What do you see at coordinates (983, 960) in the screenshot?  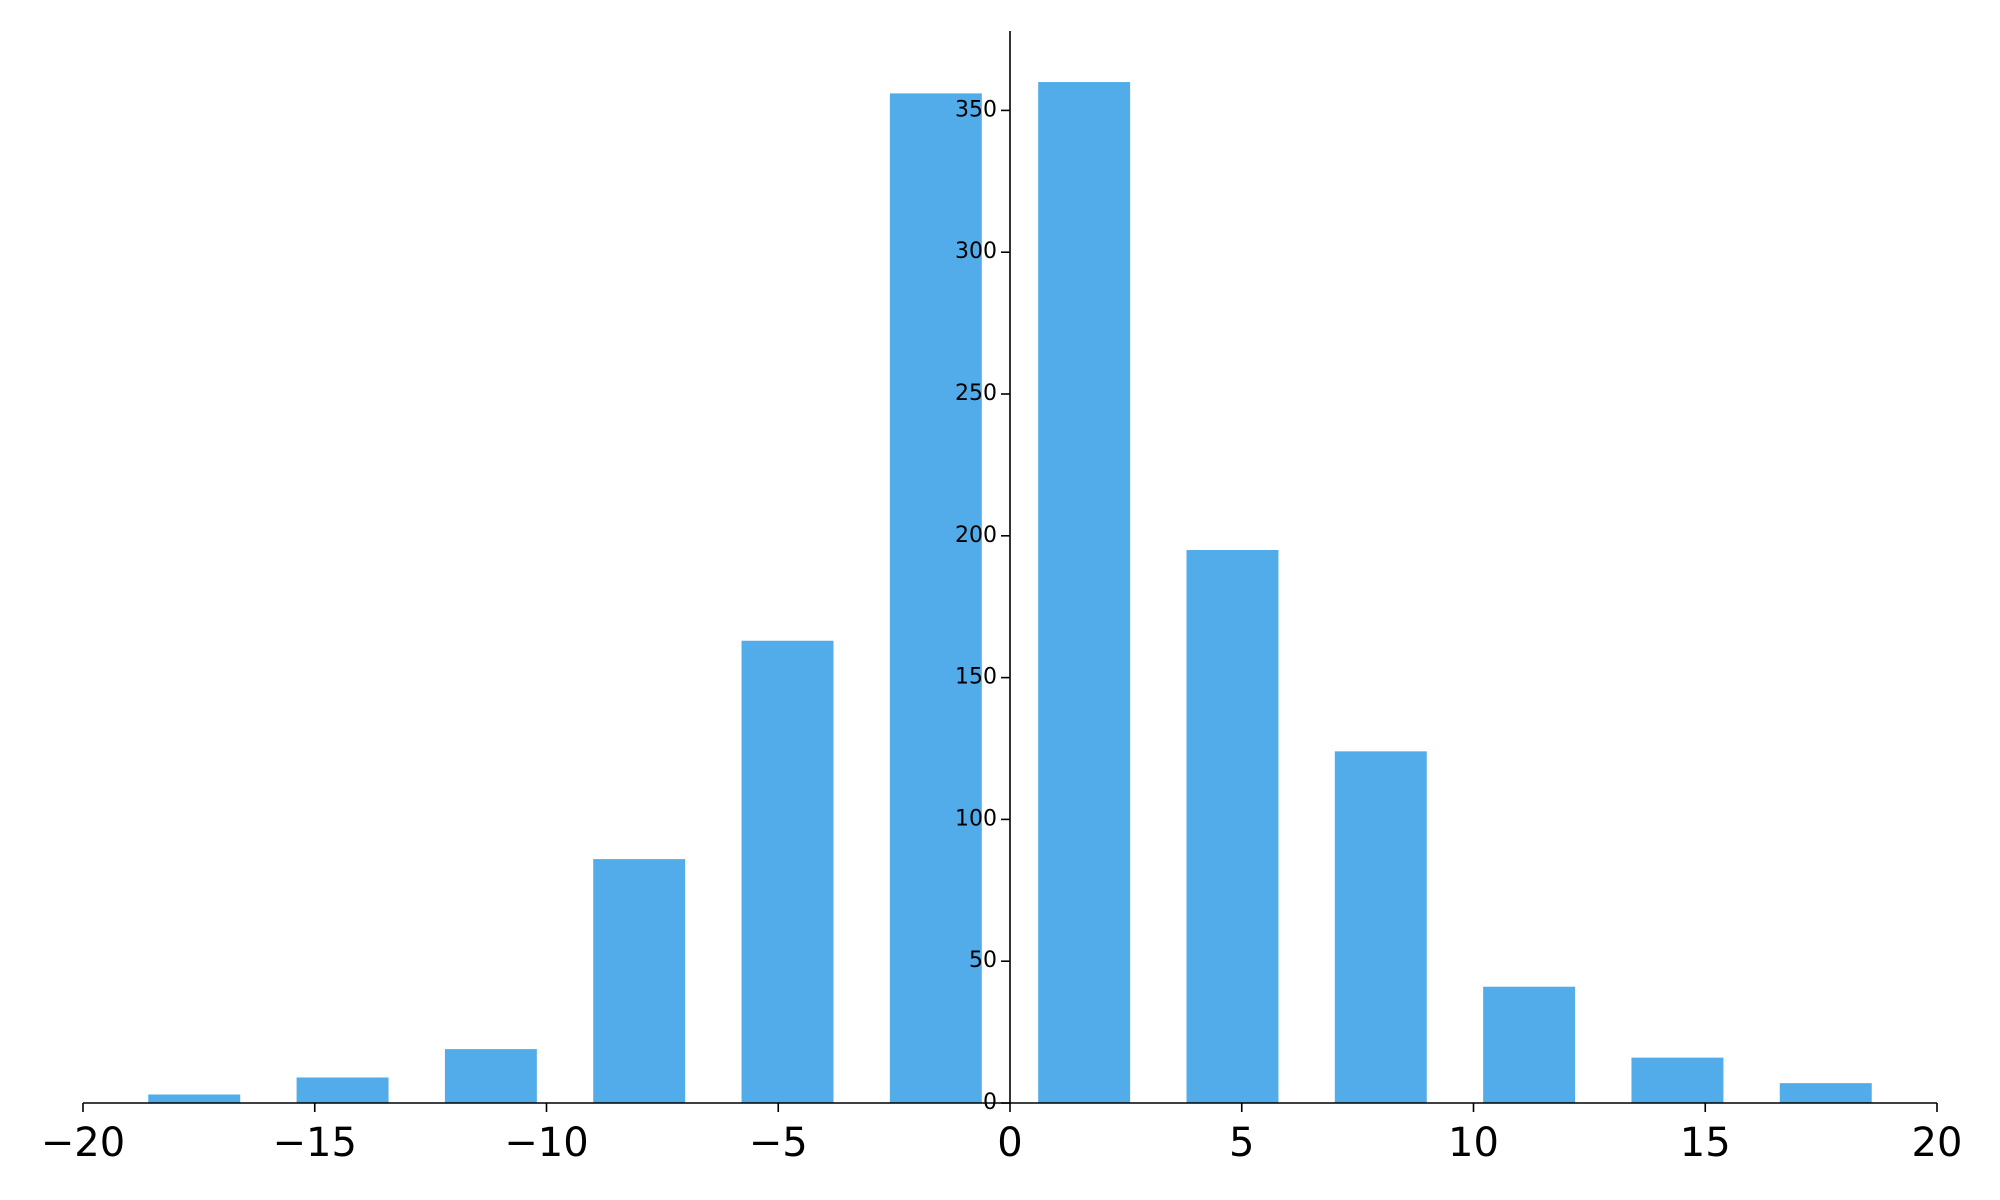 I see `y-tick-label: 50` at bounding box center [983, 960].